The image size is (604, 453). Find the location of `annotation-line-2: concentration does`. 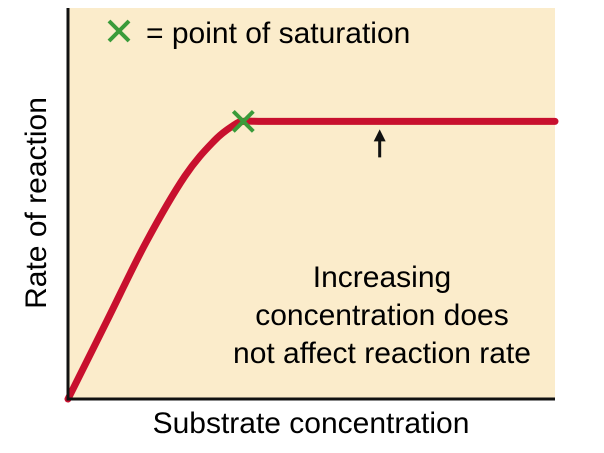

annotation-line-2: concentration does is located at coordinates (382, 315).